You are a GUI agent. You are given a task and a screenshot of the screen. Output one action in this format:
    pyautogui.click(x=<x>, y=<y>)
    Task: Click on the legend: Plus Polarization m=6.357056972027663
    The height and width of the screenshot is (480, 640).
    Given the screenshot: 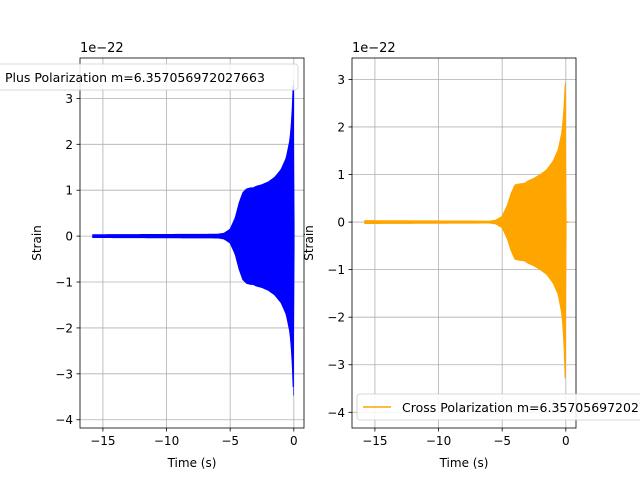 What is the action you would take?
    pyautogui.click(x=149, y=77)
    